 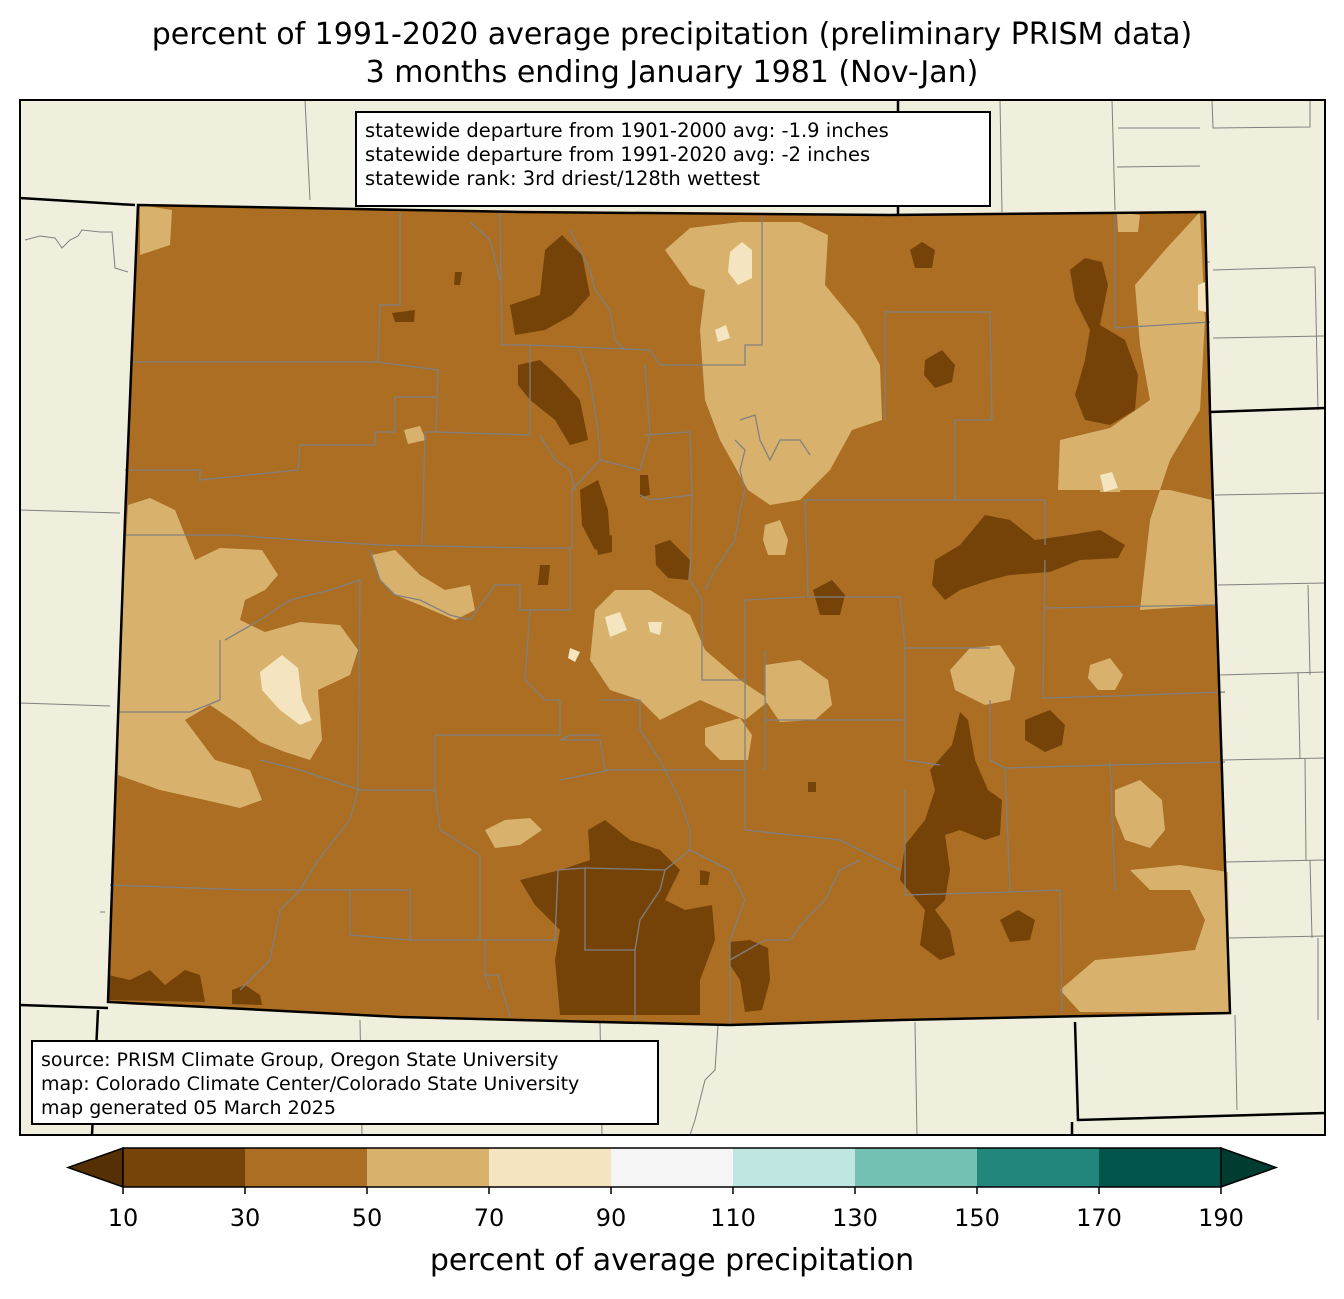 I want to click on colorbar-tick-label: 150, so click(x=977, y=1218).